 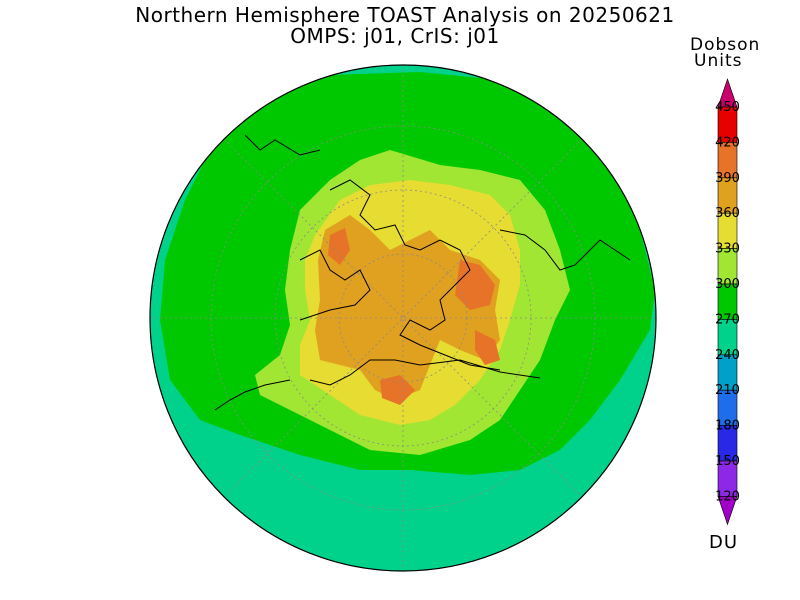 What do you see at coordinates (727, 496) in the screenshot?
I see `colorbar-tick-label-120: 120` at bounding box center [727, 496].